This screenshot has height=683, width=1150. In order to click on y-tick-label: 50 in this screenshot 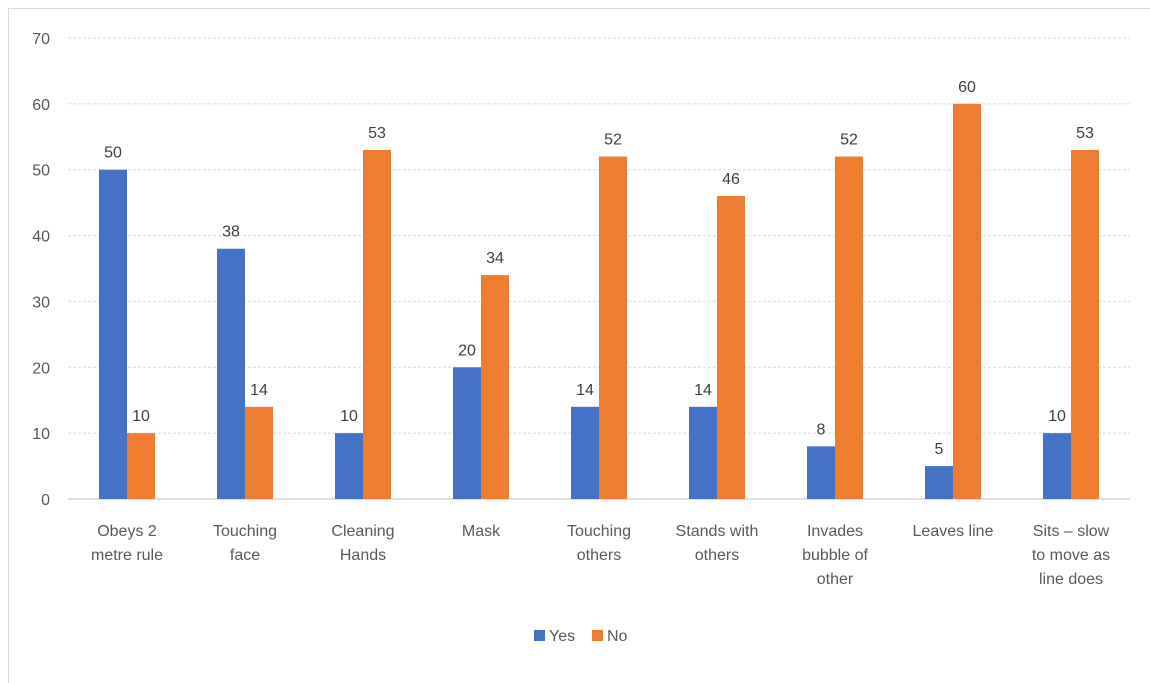, I will do `click(41, 171)`.